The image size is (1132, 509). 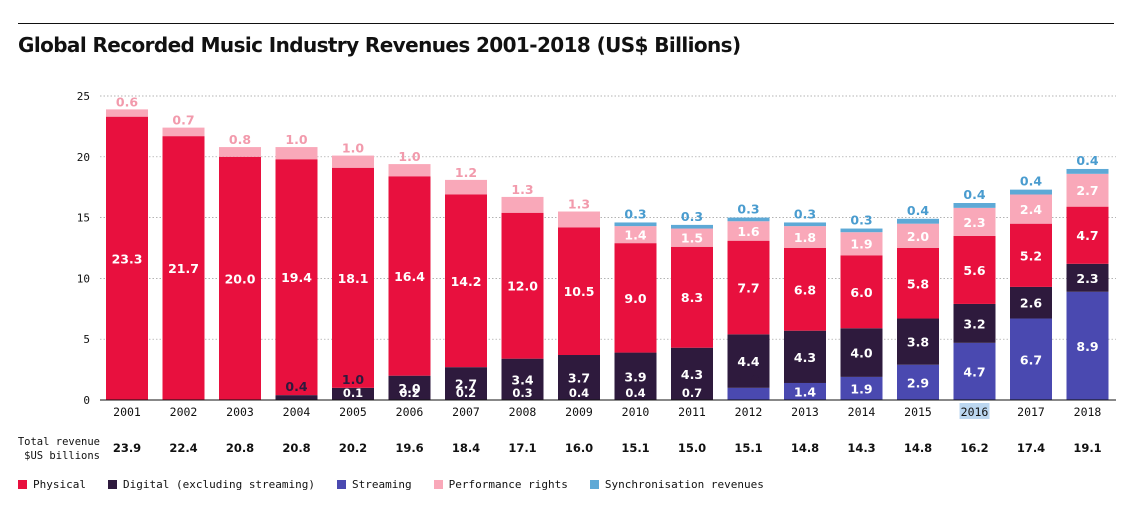 What do you see at coordinates (974, 411) in the screenshot?
I see `x-tick-highlight` at bounding box center [974, 411].